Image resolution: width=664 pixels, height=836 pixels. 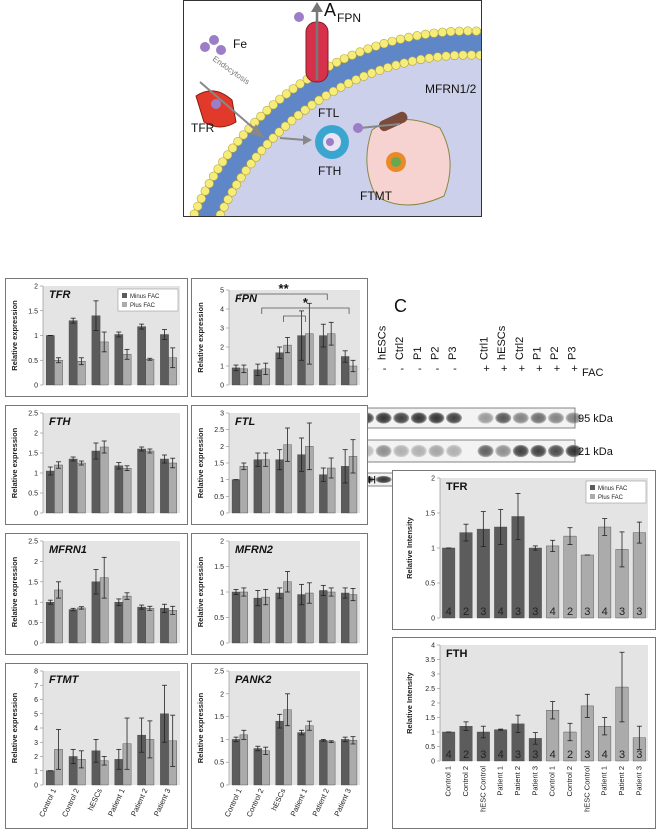 I want to click on chart-title: FPN, so click(x=246, y=299).